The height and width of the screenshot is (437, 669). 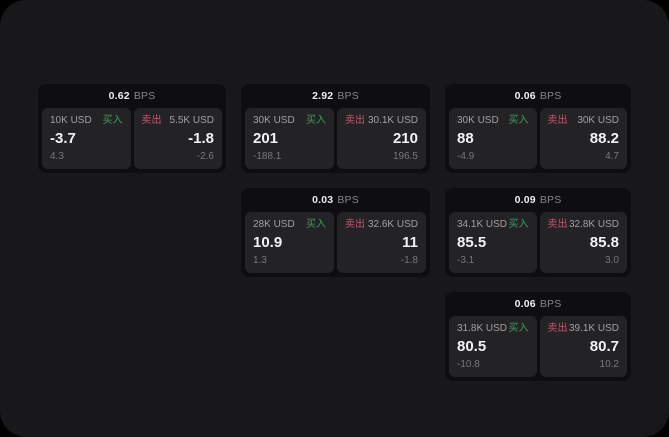 What do you see at coordinates (482, 224) in the screenshot?
I see `buy-amount-label: 34.1K USD` at bounding box center [482, 224].